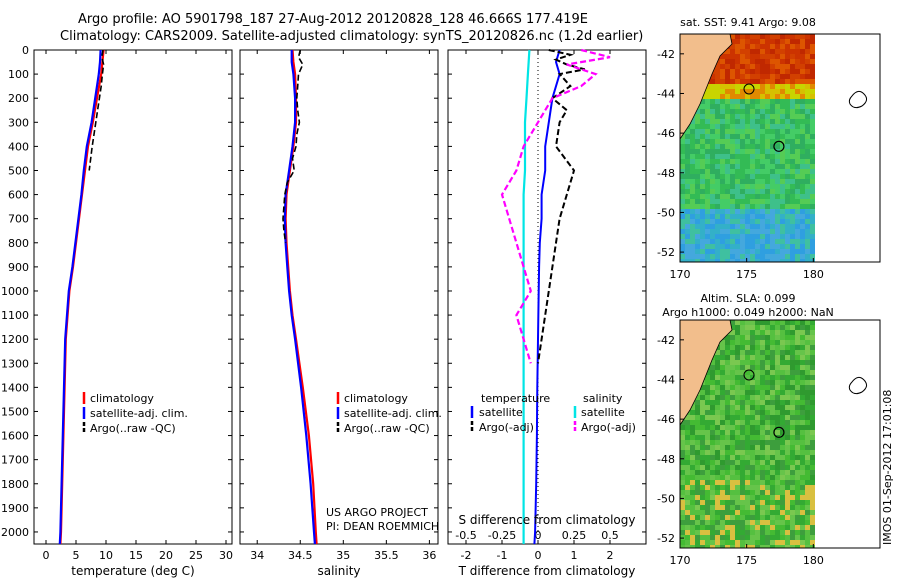 This screenshot has width=900, height=580. Describe the element at coordinates (746, 274) in the screenshot. I see `map-lon-tick: 175` at that location.